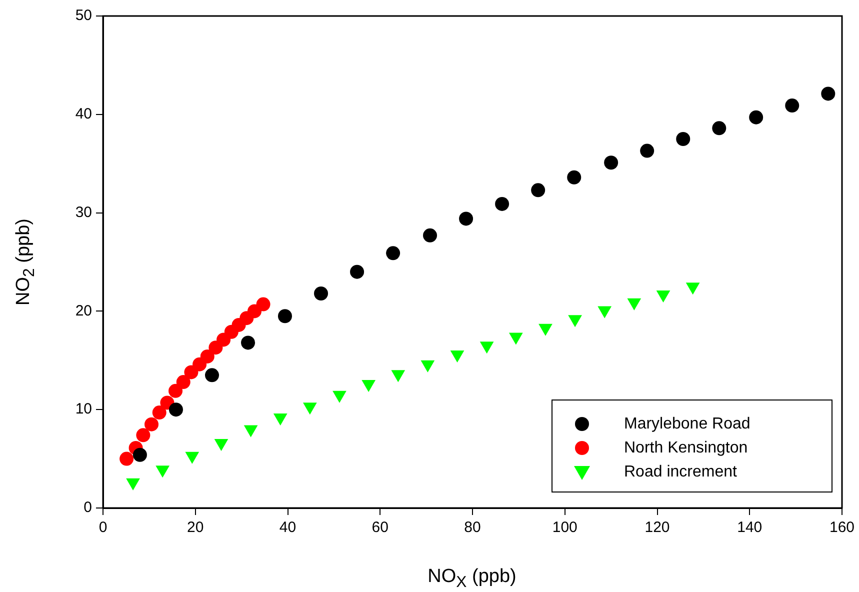 This screenshot has width=859, height=592. Describe the element at coordinates (83, 212) in the screenshot. I see `y-tick-label: 30` at that location.